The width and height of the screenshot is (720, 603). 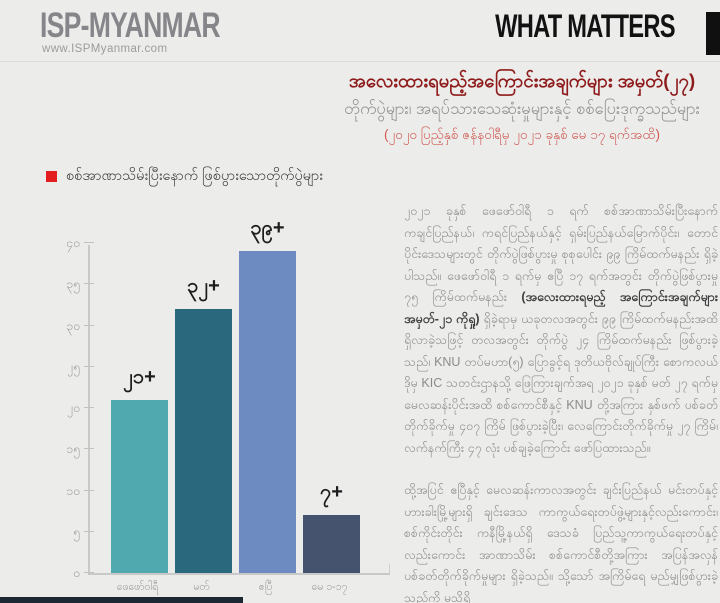 I want to click on x-axis-end-tick, so click(x=389, y=568).